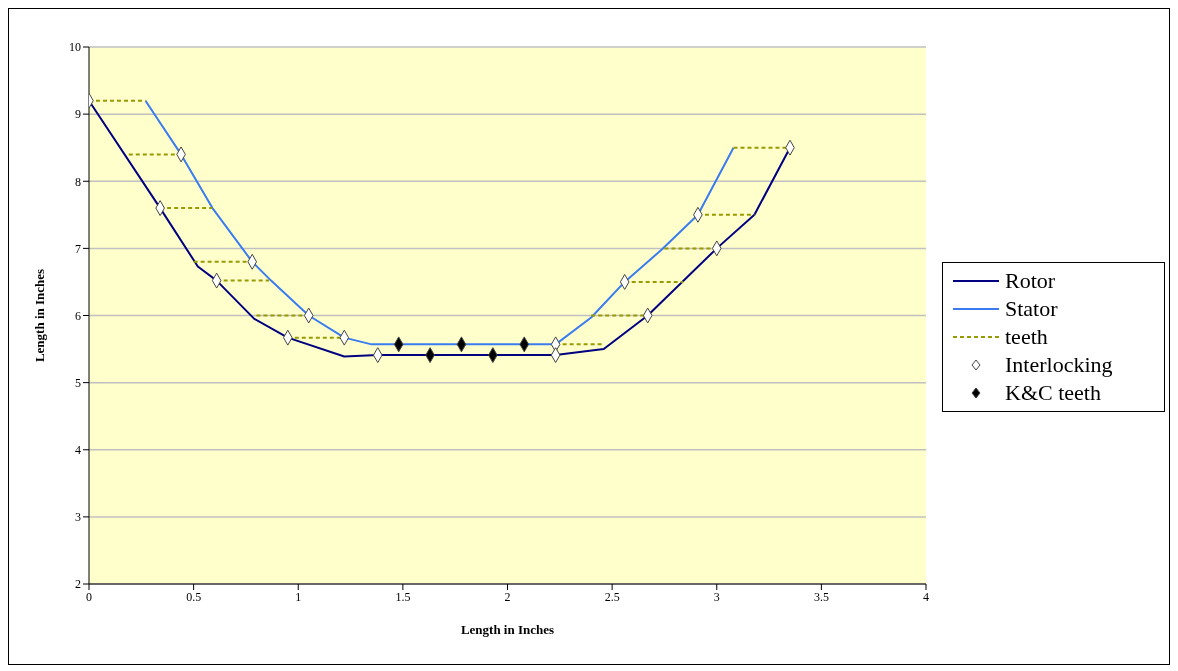 The image size is (1178, 671). Describe the element at coordinates (1059, 364) in the screenshot. I see `legend-label: Interlocking` at that location.